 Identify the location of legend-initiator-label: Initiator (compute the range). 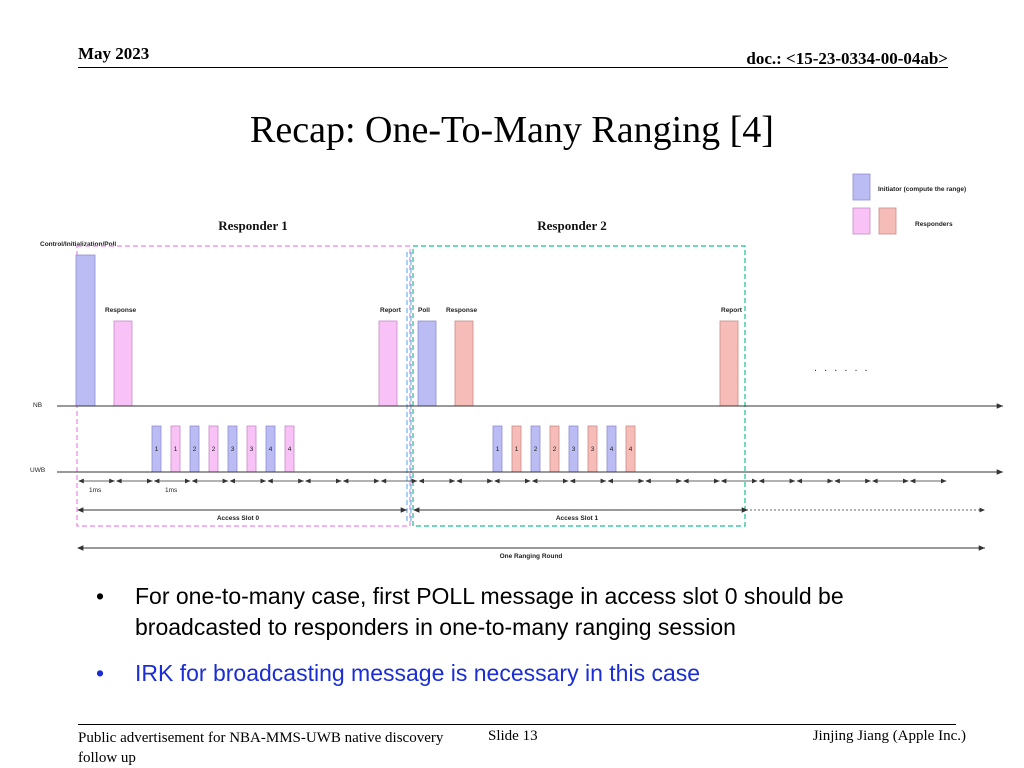
(922, 189).